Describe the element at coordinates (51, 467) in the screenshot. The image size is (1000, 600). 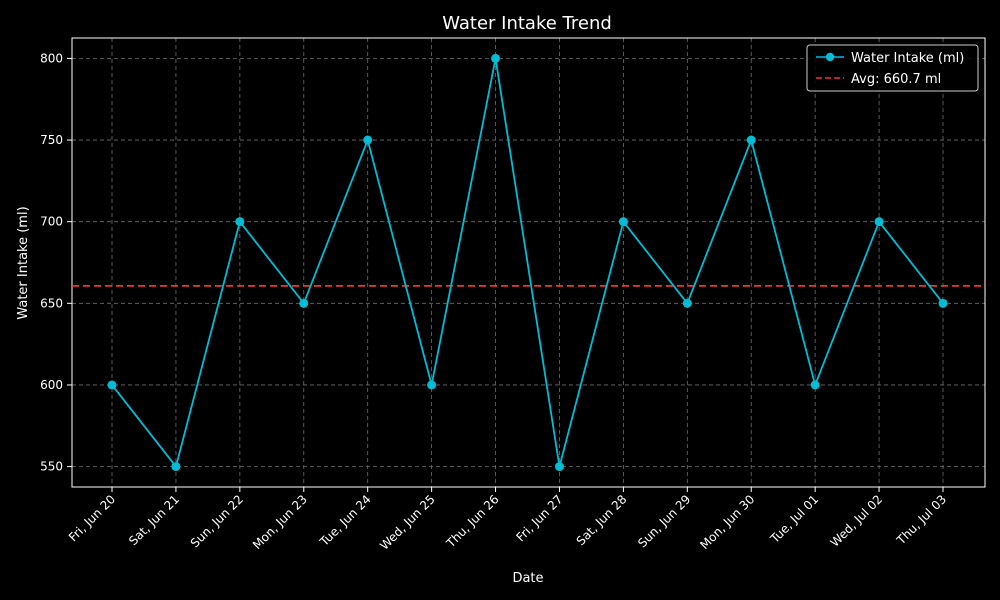
I see `y-tick-label: 550` at that location.